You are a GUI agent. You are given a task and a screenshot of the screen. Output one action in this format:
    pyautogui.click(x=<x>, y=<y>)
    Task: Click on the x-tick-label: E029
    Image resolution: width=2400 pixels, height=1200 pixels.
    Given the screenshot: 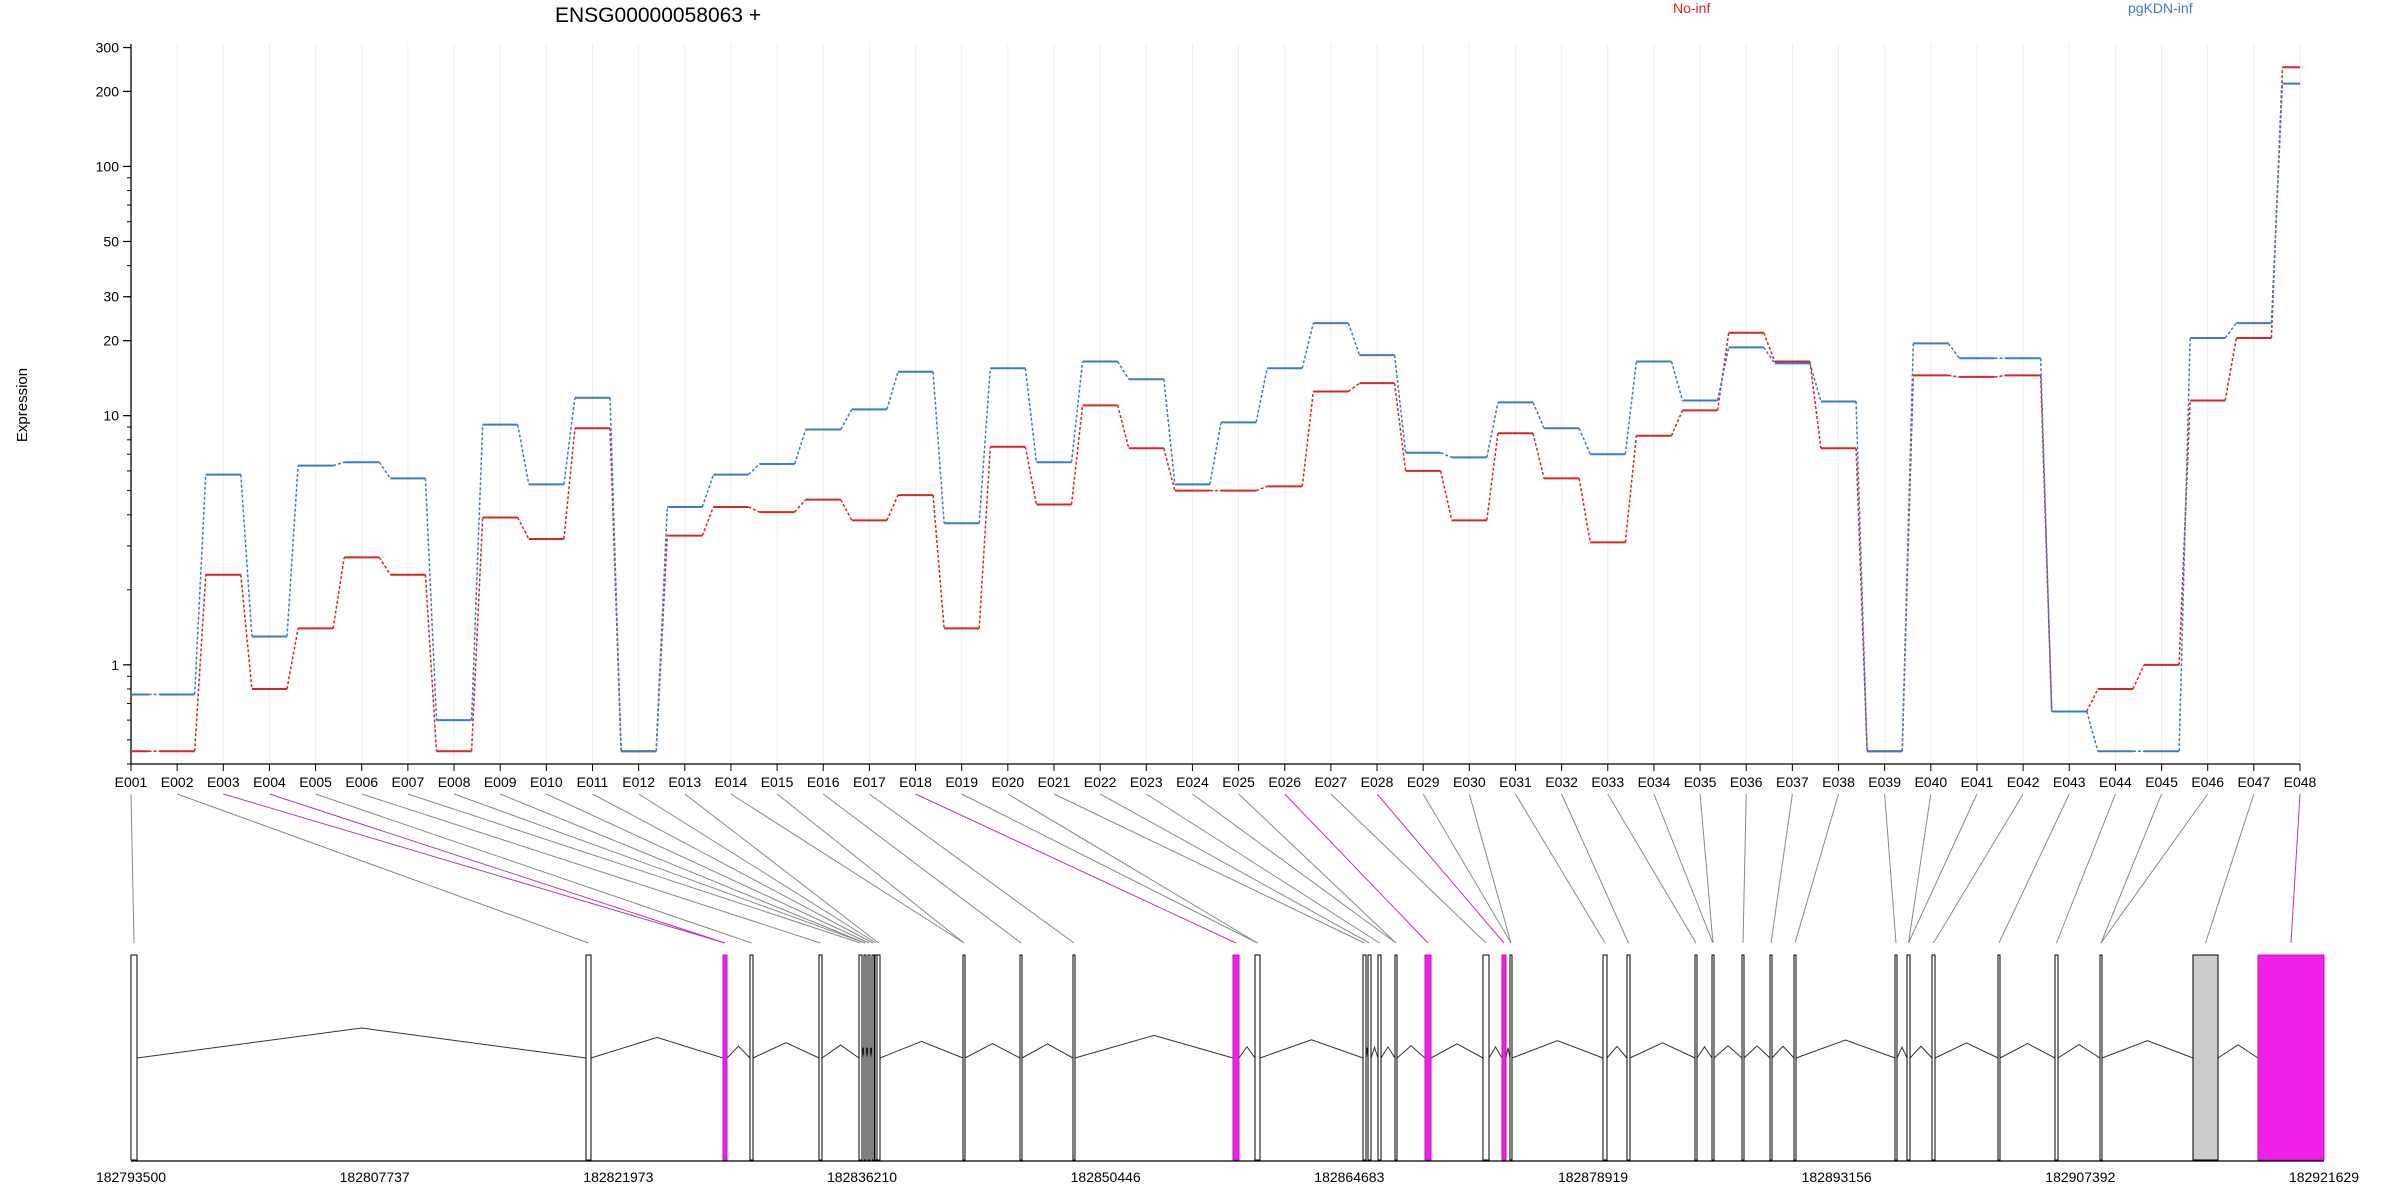 What is the action you would take?
    pyautogui.click(x=1423, y=782)
    